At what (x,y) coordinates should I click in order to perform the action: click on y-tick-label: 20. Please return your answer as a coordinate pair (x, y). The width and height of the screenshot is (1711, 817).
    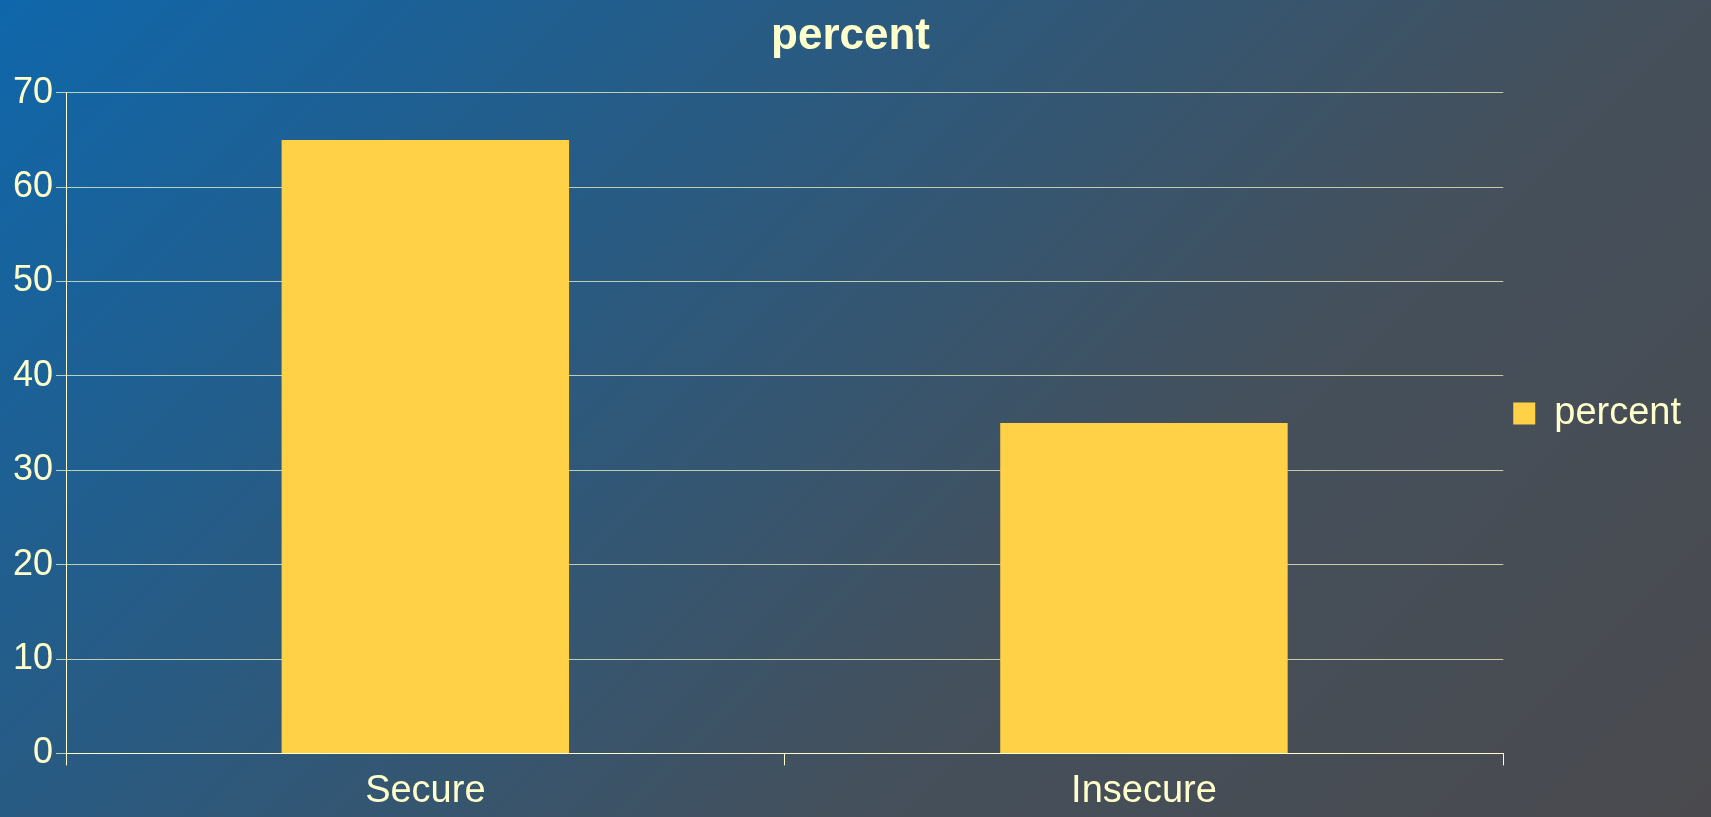
    Looking at the image, I should click on (33, 562).